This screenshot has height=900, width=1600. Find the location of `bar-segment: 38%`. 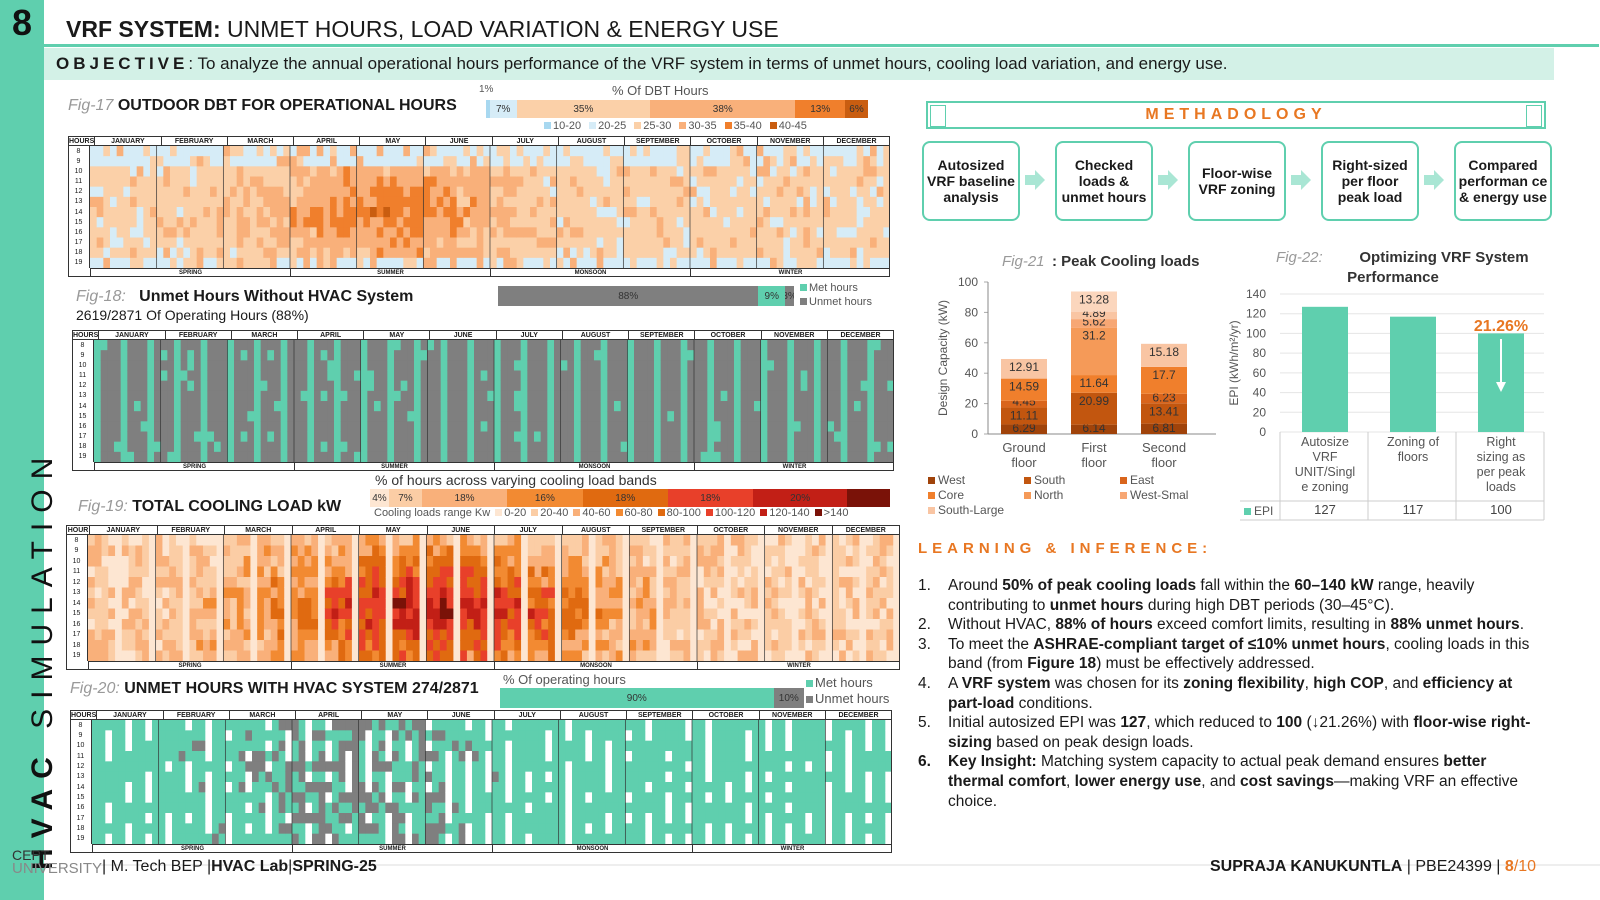

bar-segment: 38% is located at coordinates (723, 109).